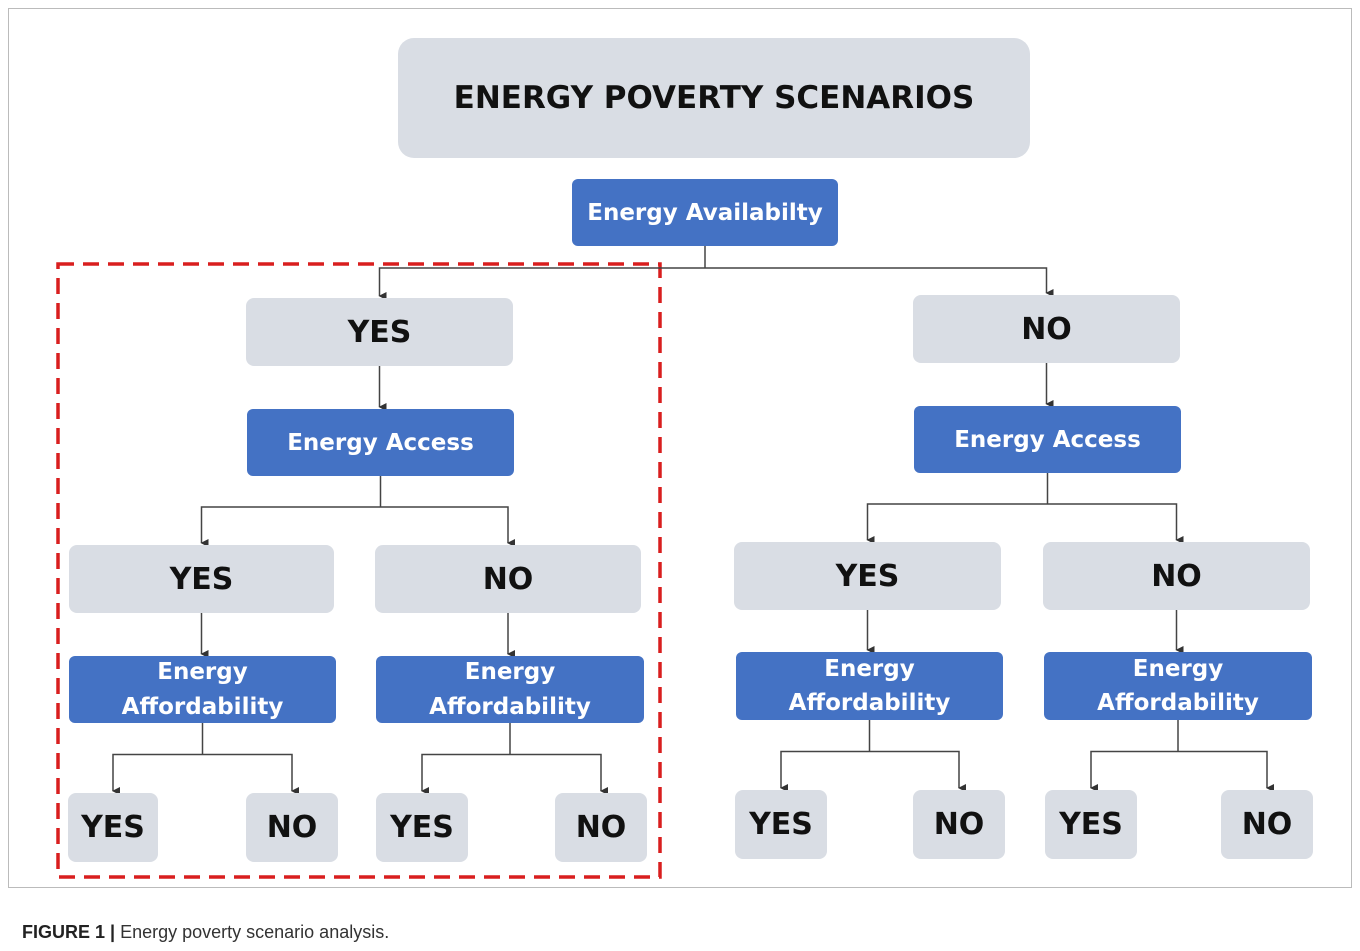 This screenshot has height=951, width=1360. I want to click on criterion-node: Energy Availabilty, so click(705, 212).